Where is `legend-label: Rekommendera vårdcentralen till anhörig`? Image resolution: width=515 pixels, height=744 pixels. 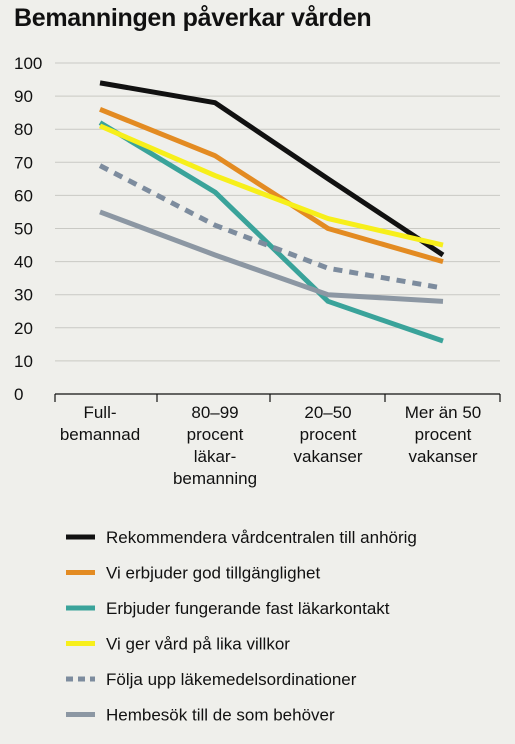 legend-label: Rekommendera vårdcentralen till anhörig is located at coordinates (261, 537).